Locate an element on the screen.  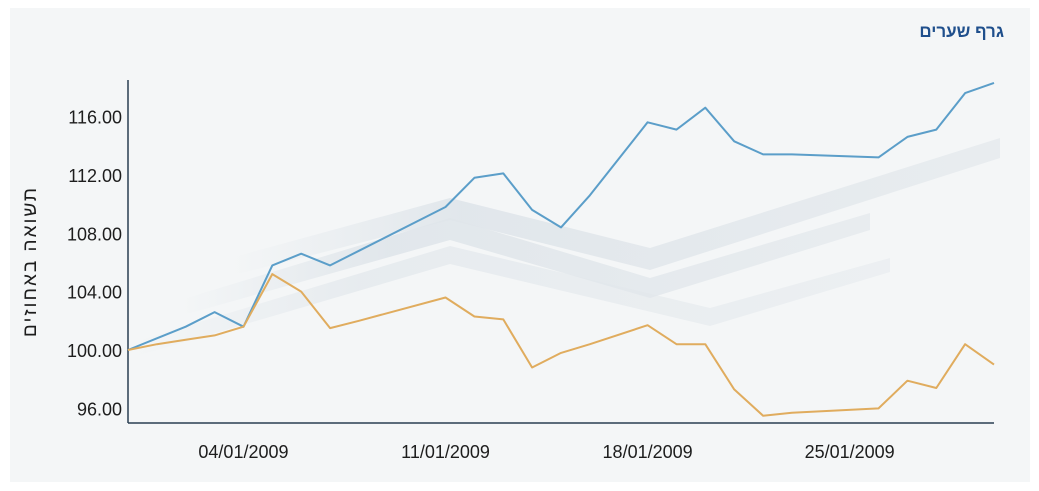
x-tick-label: 25/01/2009 is located at coordinates (850, 452).